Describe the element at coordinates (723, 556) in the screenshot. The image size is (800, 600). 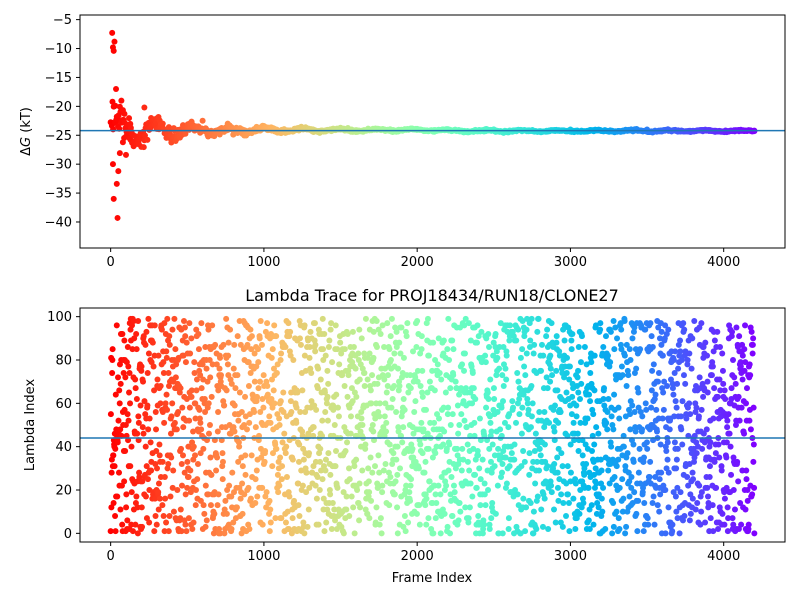
I see `x-tick-label: 4000` at that location.